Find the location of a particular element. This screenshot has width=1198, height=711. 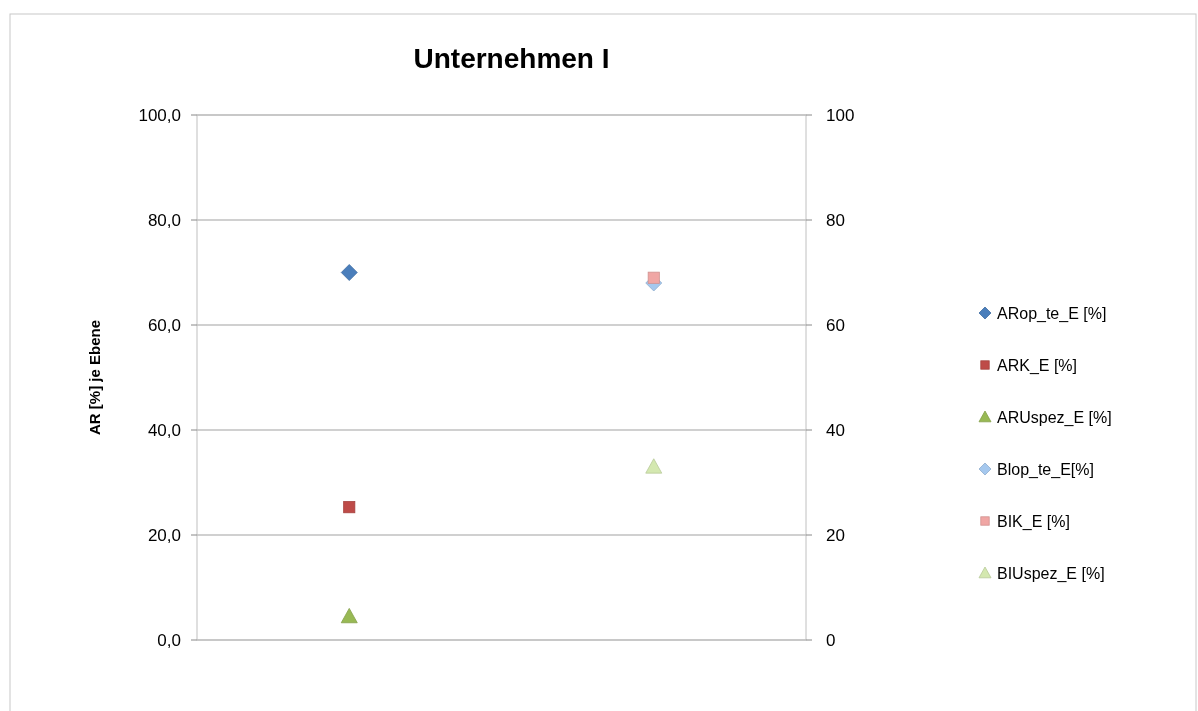

legend-label: Blop_te_E[%] is located at coordinates (1045, 469).